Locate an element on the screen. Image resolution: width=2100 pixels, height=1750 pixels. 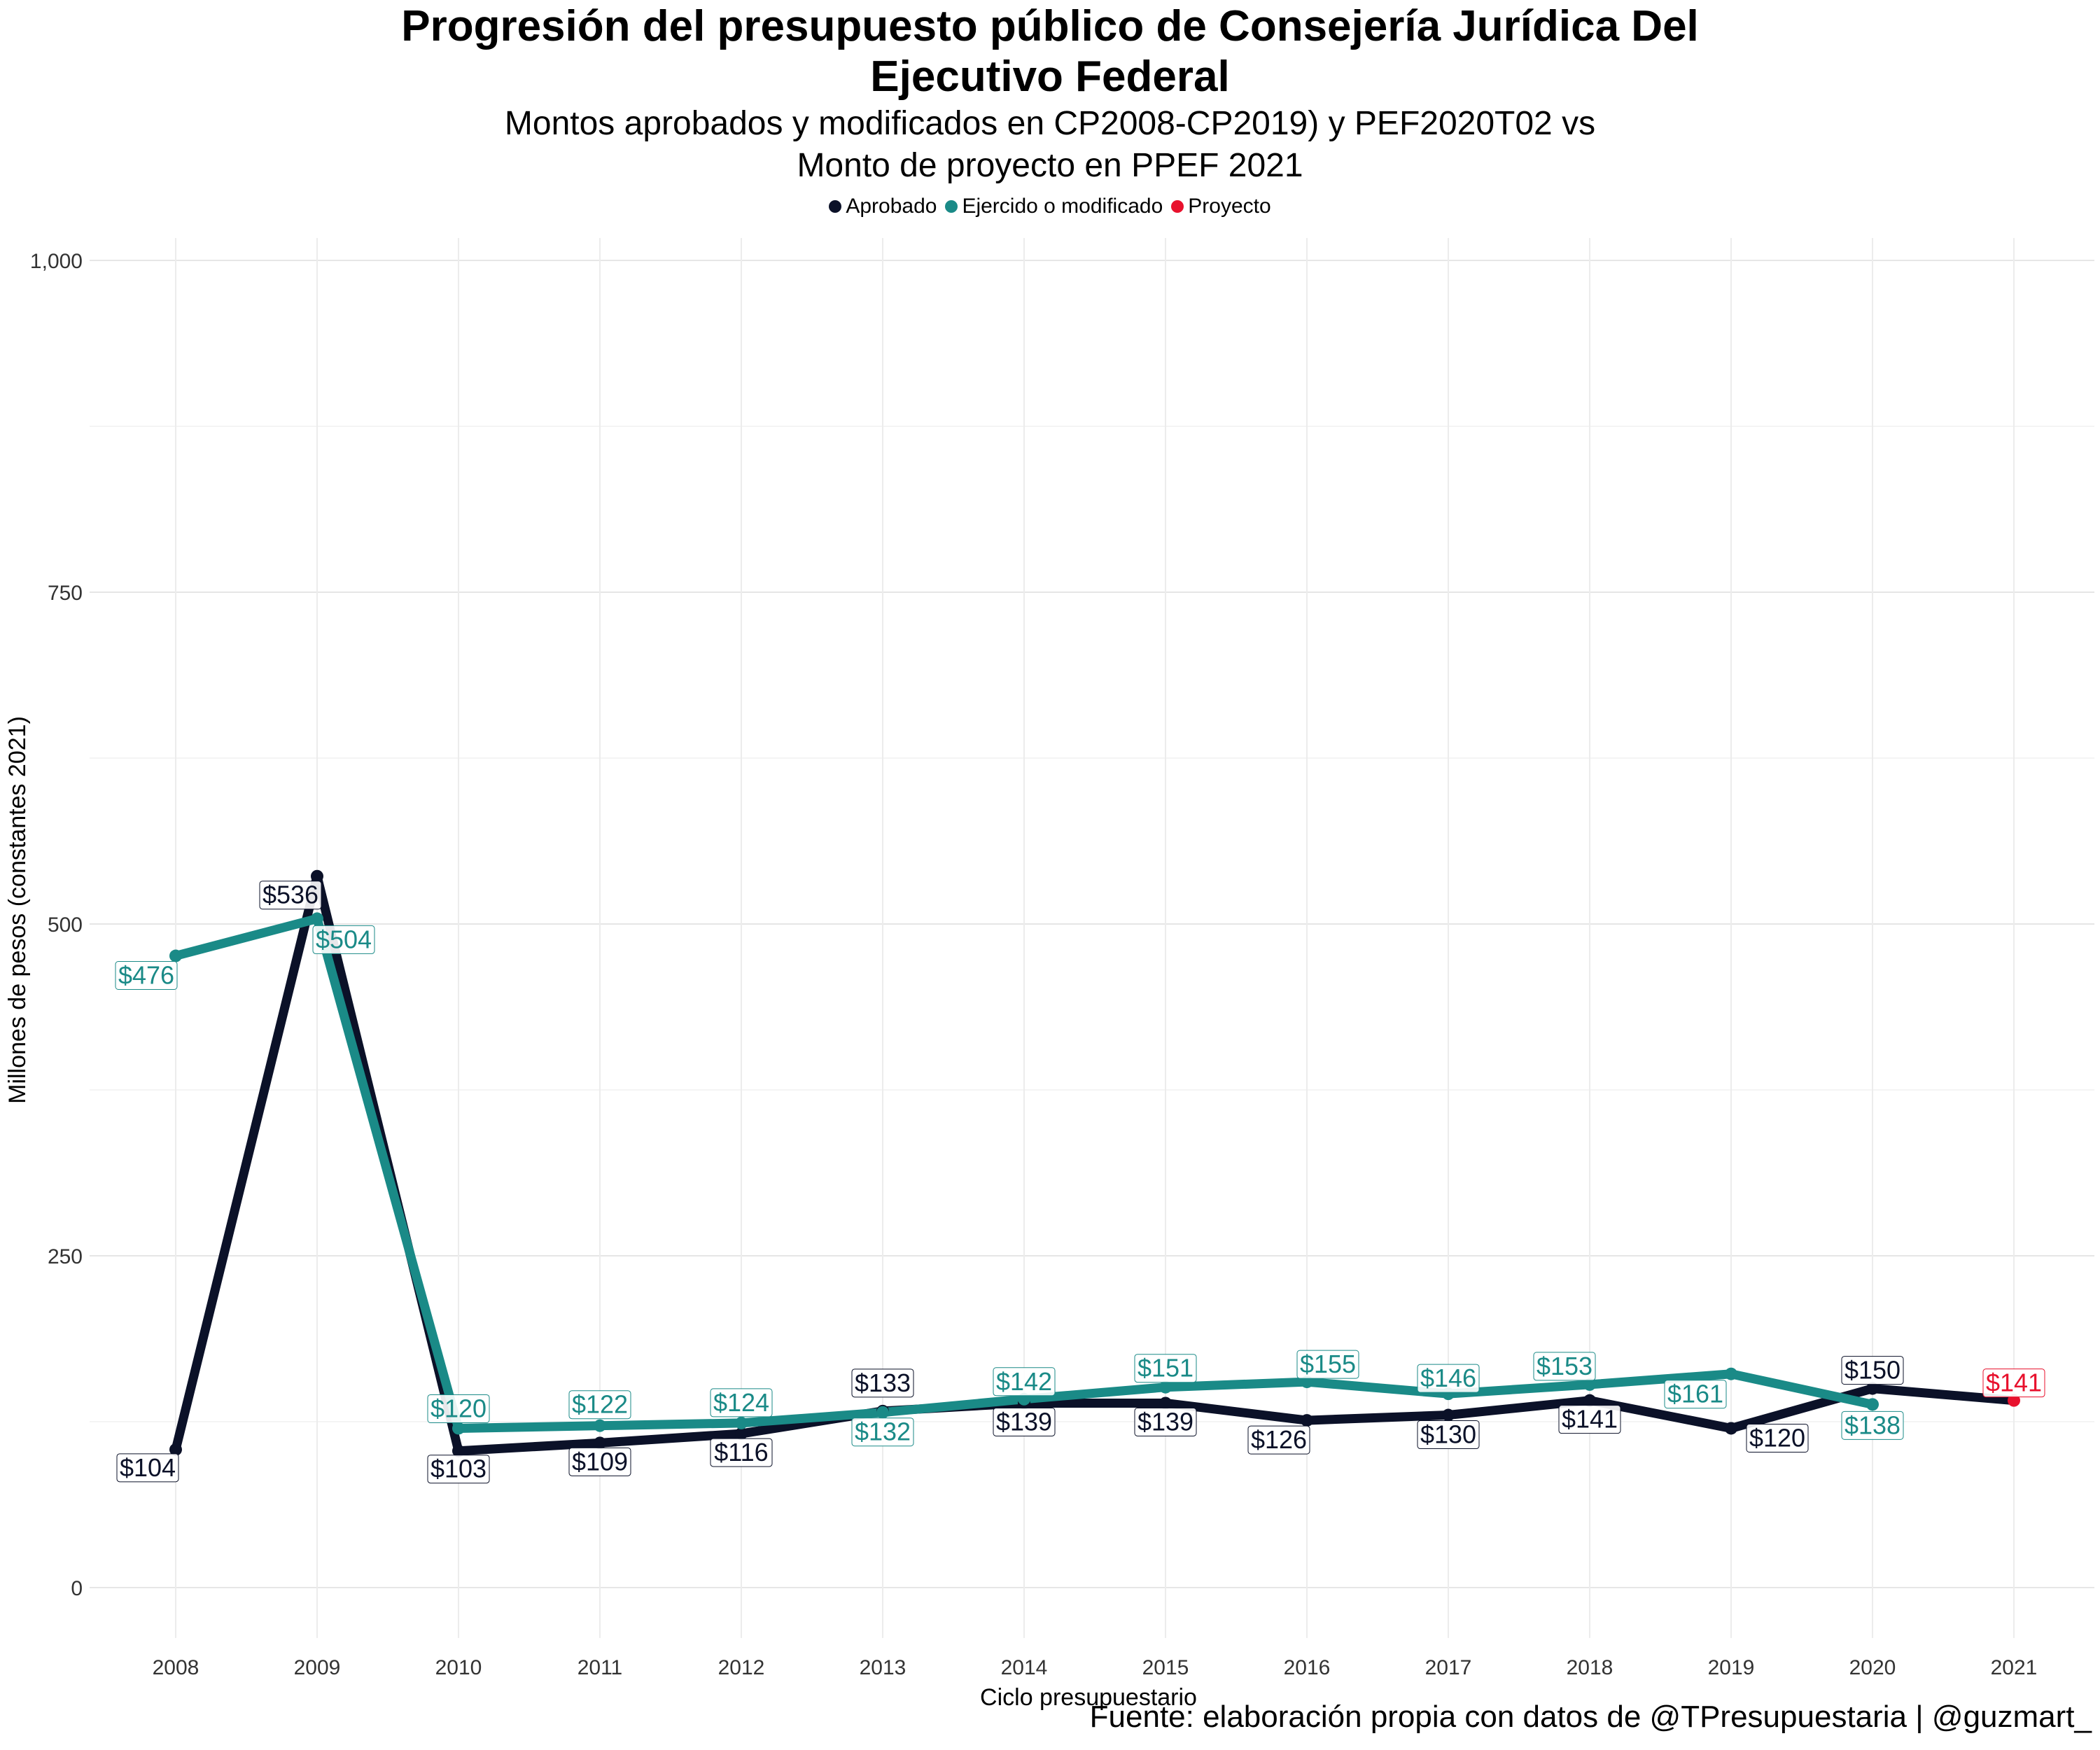
x-tick-label: 2017 is located at coordinates (1448, 1667).